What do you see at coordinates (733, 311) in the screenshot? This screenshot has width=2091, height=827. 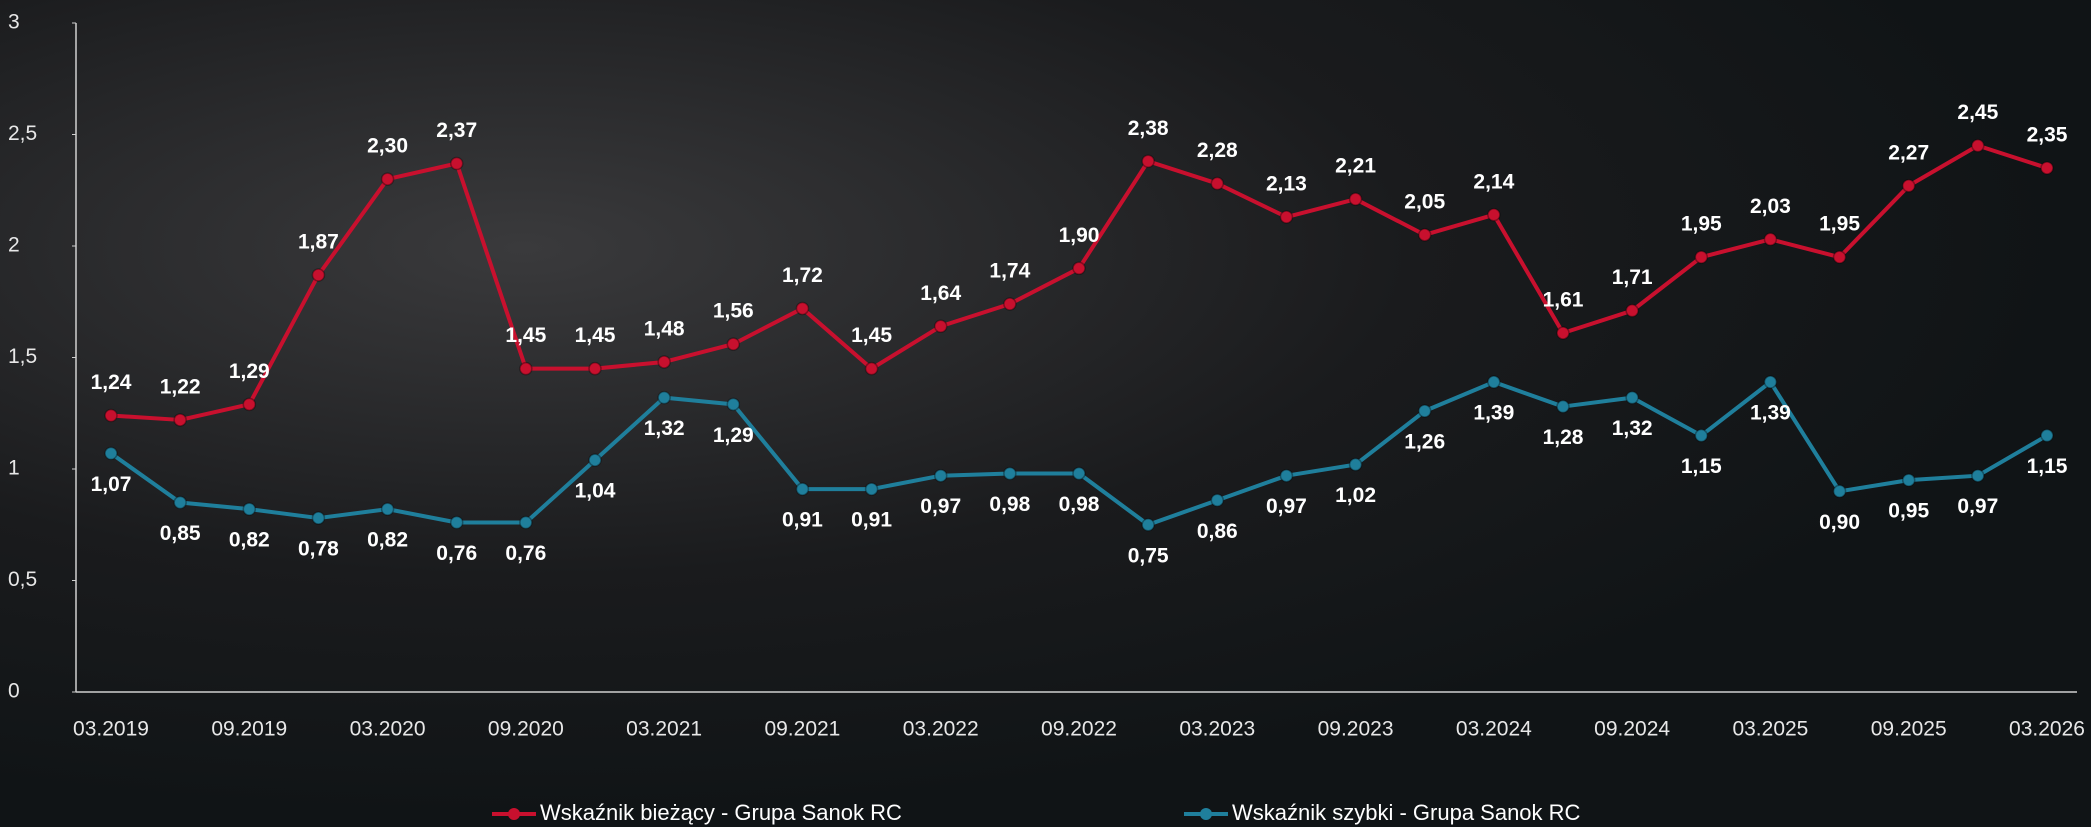 I see `data-label: 1,56` at bounding box center [733, 311].